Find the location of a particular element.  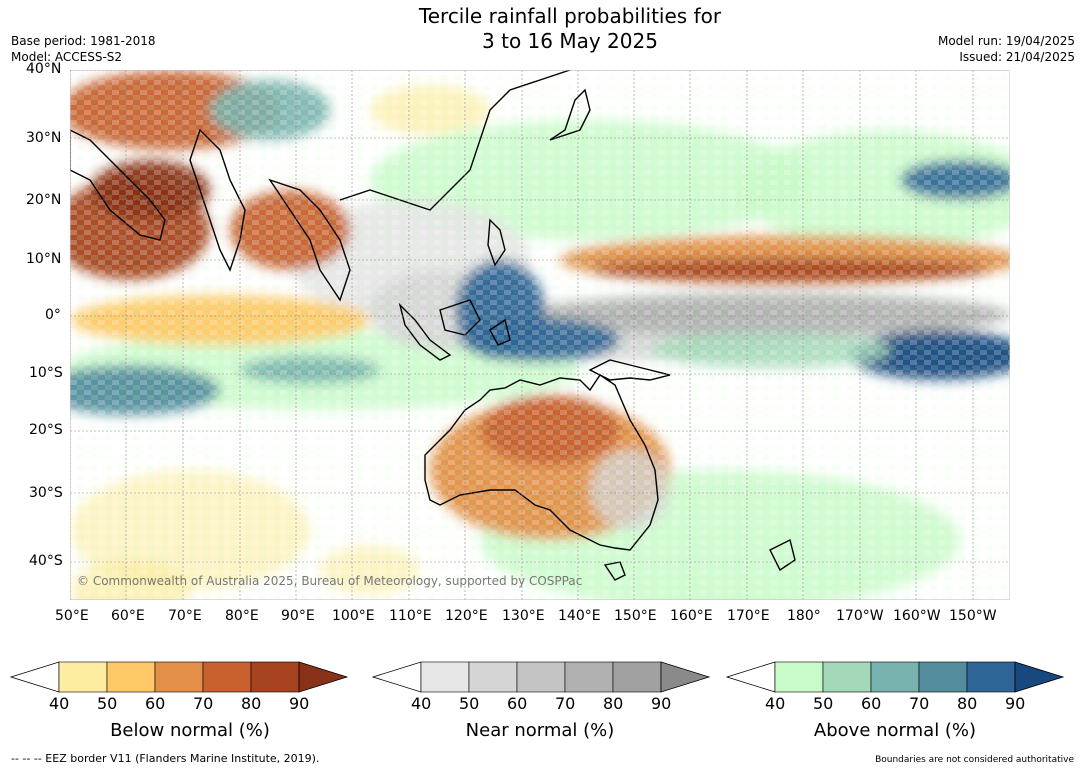

cb-above-tick: 60 is located at coordinates (871, 703).